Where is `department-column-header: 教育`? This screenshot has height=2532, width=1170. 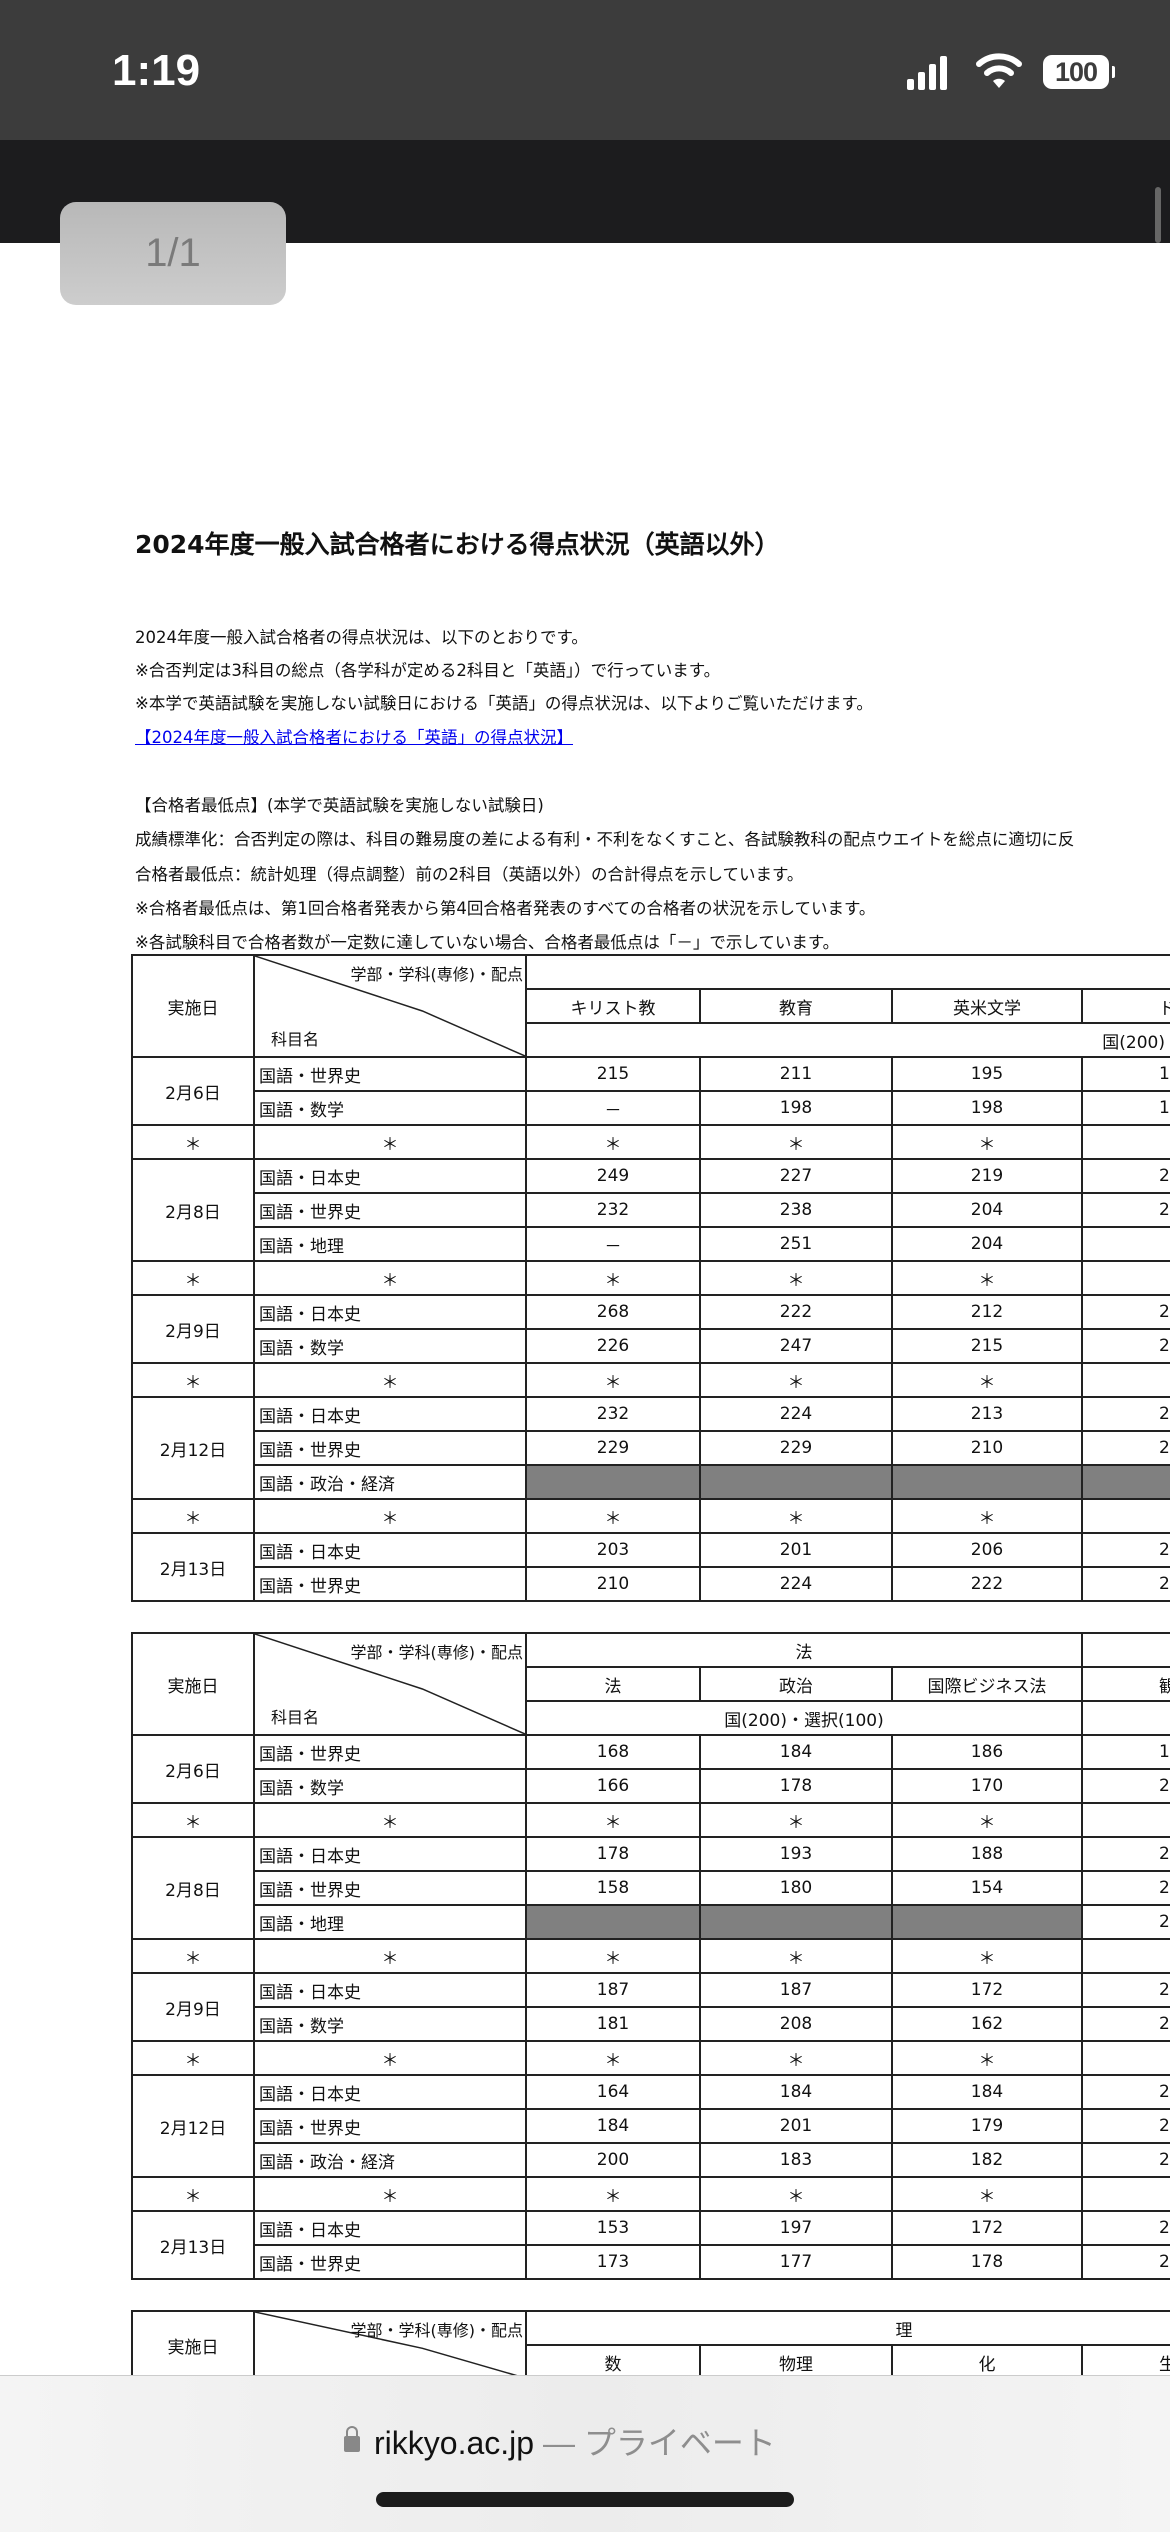 department-column-header: 教育 is located at coordinates (796, 1006).